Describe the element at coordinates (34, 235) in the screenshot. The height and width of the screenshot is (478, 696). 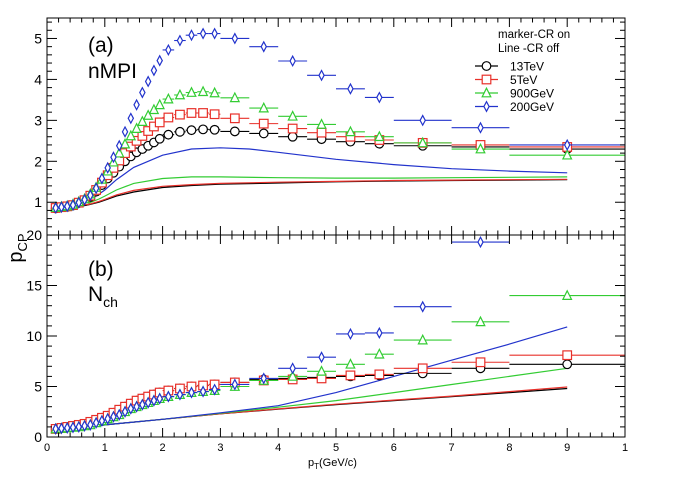
I see `panel-b-ytick-label: 20` at that location.